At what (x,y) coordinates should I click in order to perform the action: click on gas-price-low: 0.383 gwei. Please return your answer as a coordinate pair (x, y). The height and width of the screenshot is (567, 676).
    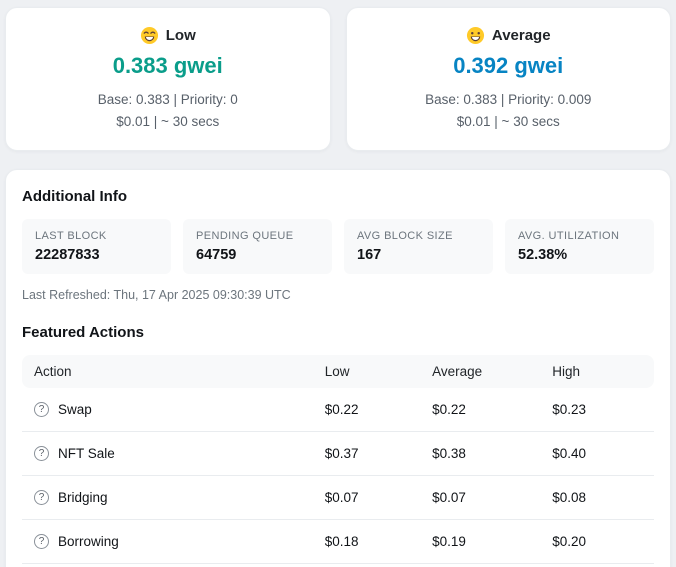
    Looking at the image, I should click on (167, 65).